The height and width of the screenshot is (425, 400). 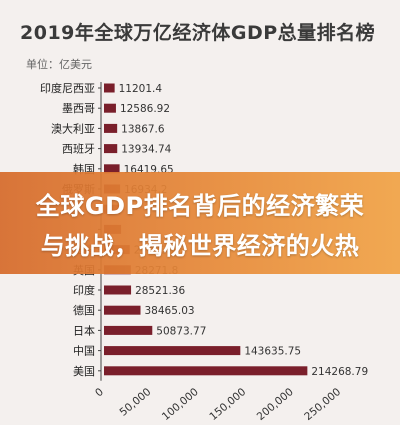 I want to click on unit-label: 单位：亿美元, so click(x=59, y=64).